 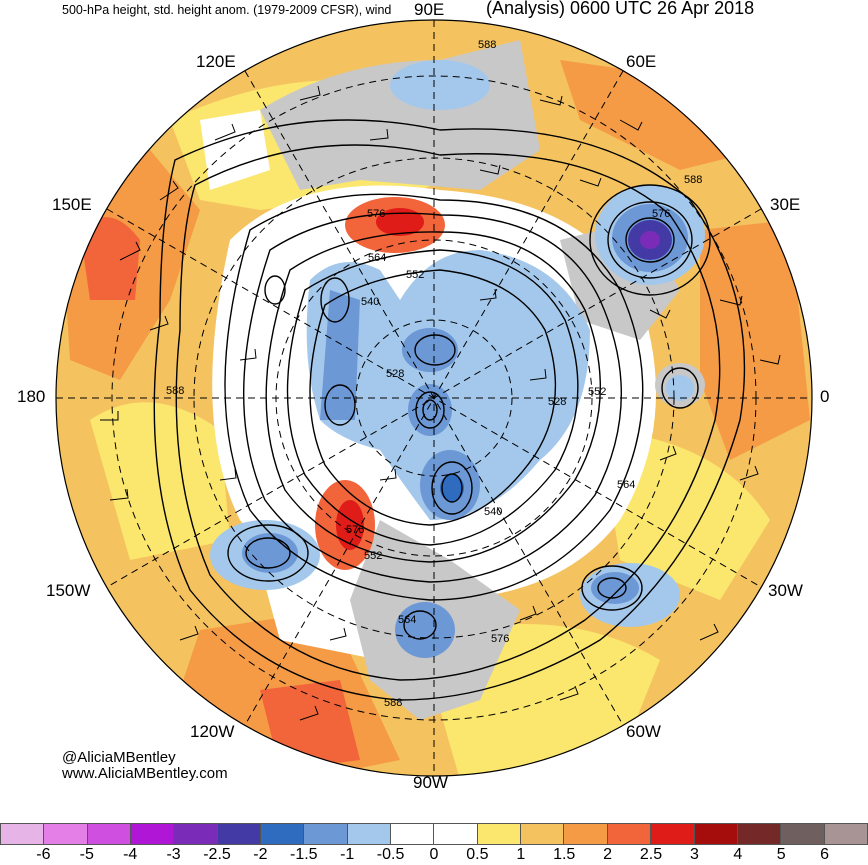 What do you see at coordinates (430, 410) in the screenshot?
I see `anom-neg-pole` at bounding box center [430, 410].